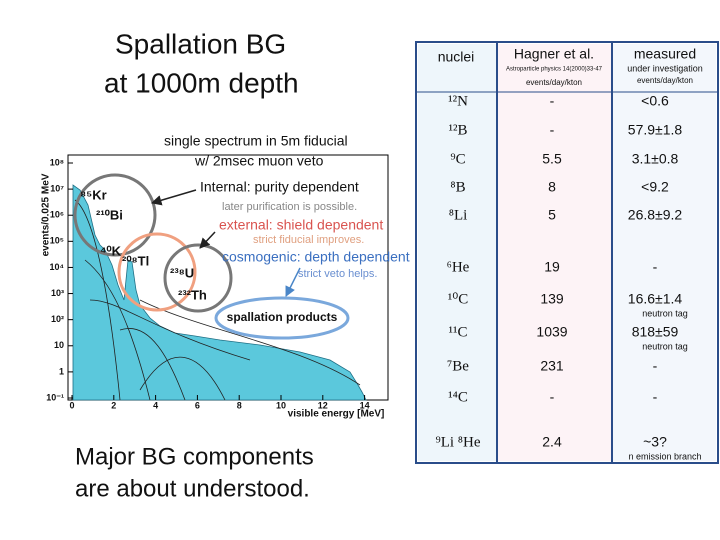 The width and height of the screenshot is (720, 540). Describe the element at coordinates (316, 257) in the screenshot. I see `annotation: cosmogenic: depth dependent` at that location.